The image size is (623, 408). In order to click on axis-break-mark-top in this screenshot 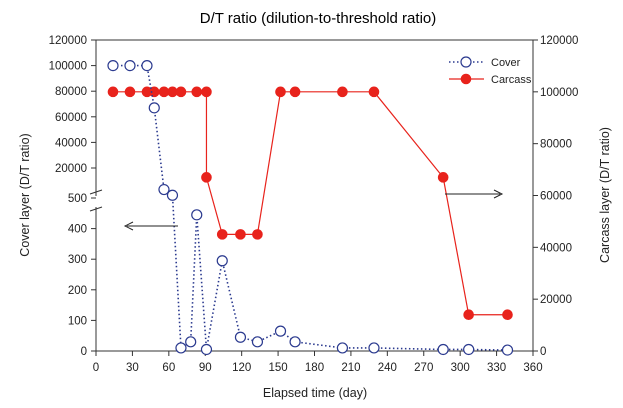, I will do `click(96, 192)`.